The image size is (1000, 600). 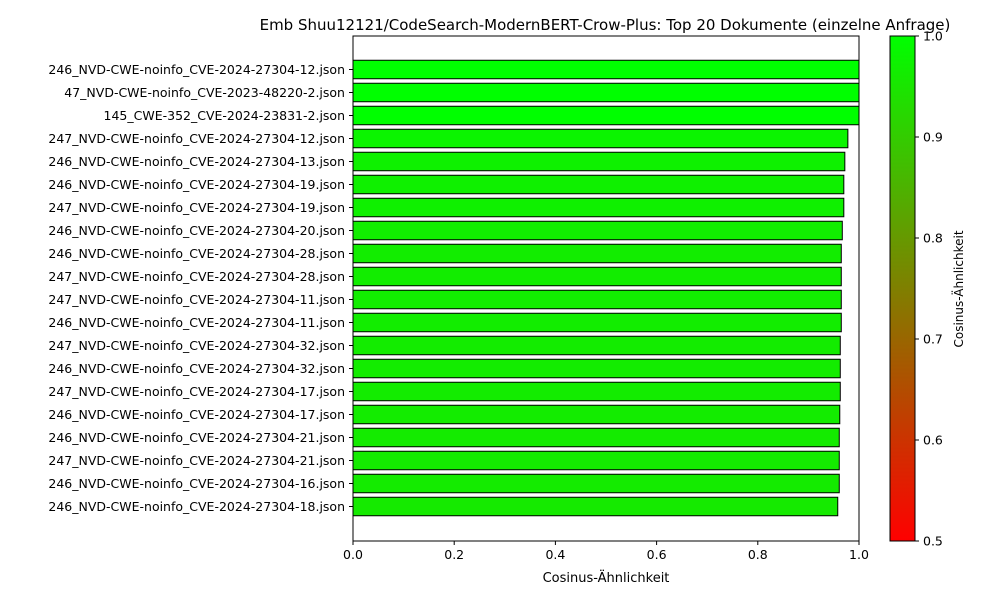 What do you see at coordinates (933, 541) in the screenshot?
I see `colorbar-tick-label: 0.5` at bounding box center [933, 541].